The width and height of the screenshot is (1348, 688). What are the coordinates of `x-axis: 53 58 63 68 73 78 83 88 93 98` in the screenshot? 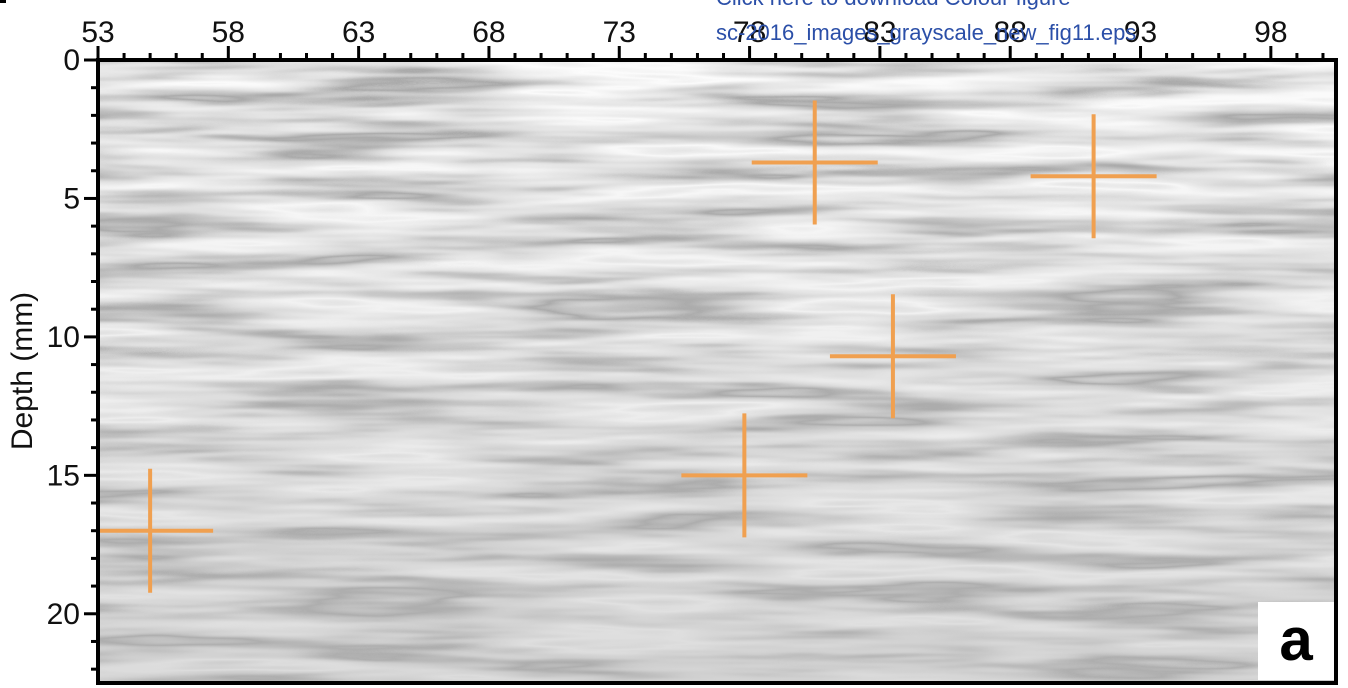 It's located at (703, 38).